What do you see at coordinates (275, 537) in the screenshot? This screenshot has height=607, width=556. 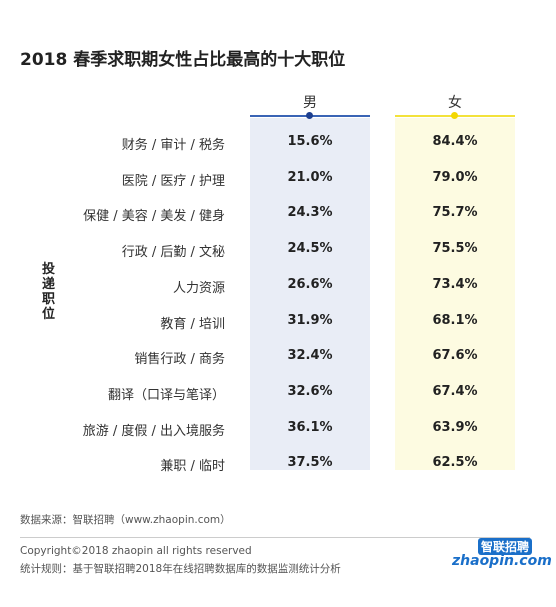 I see `separator` at bounding box center [275, 537].